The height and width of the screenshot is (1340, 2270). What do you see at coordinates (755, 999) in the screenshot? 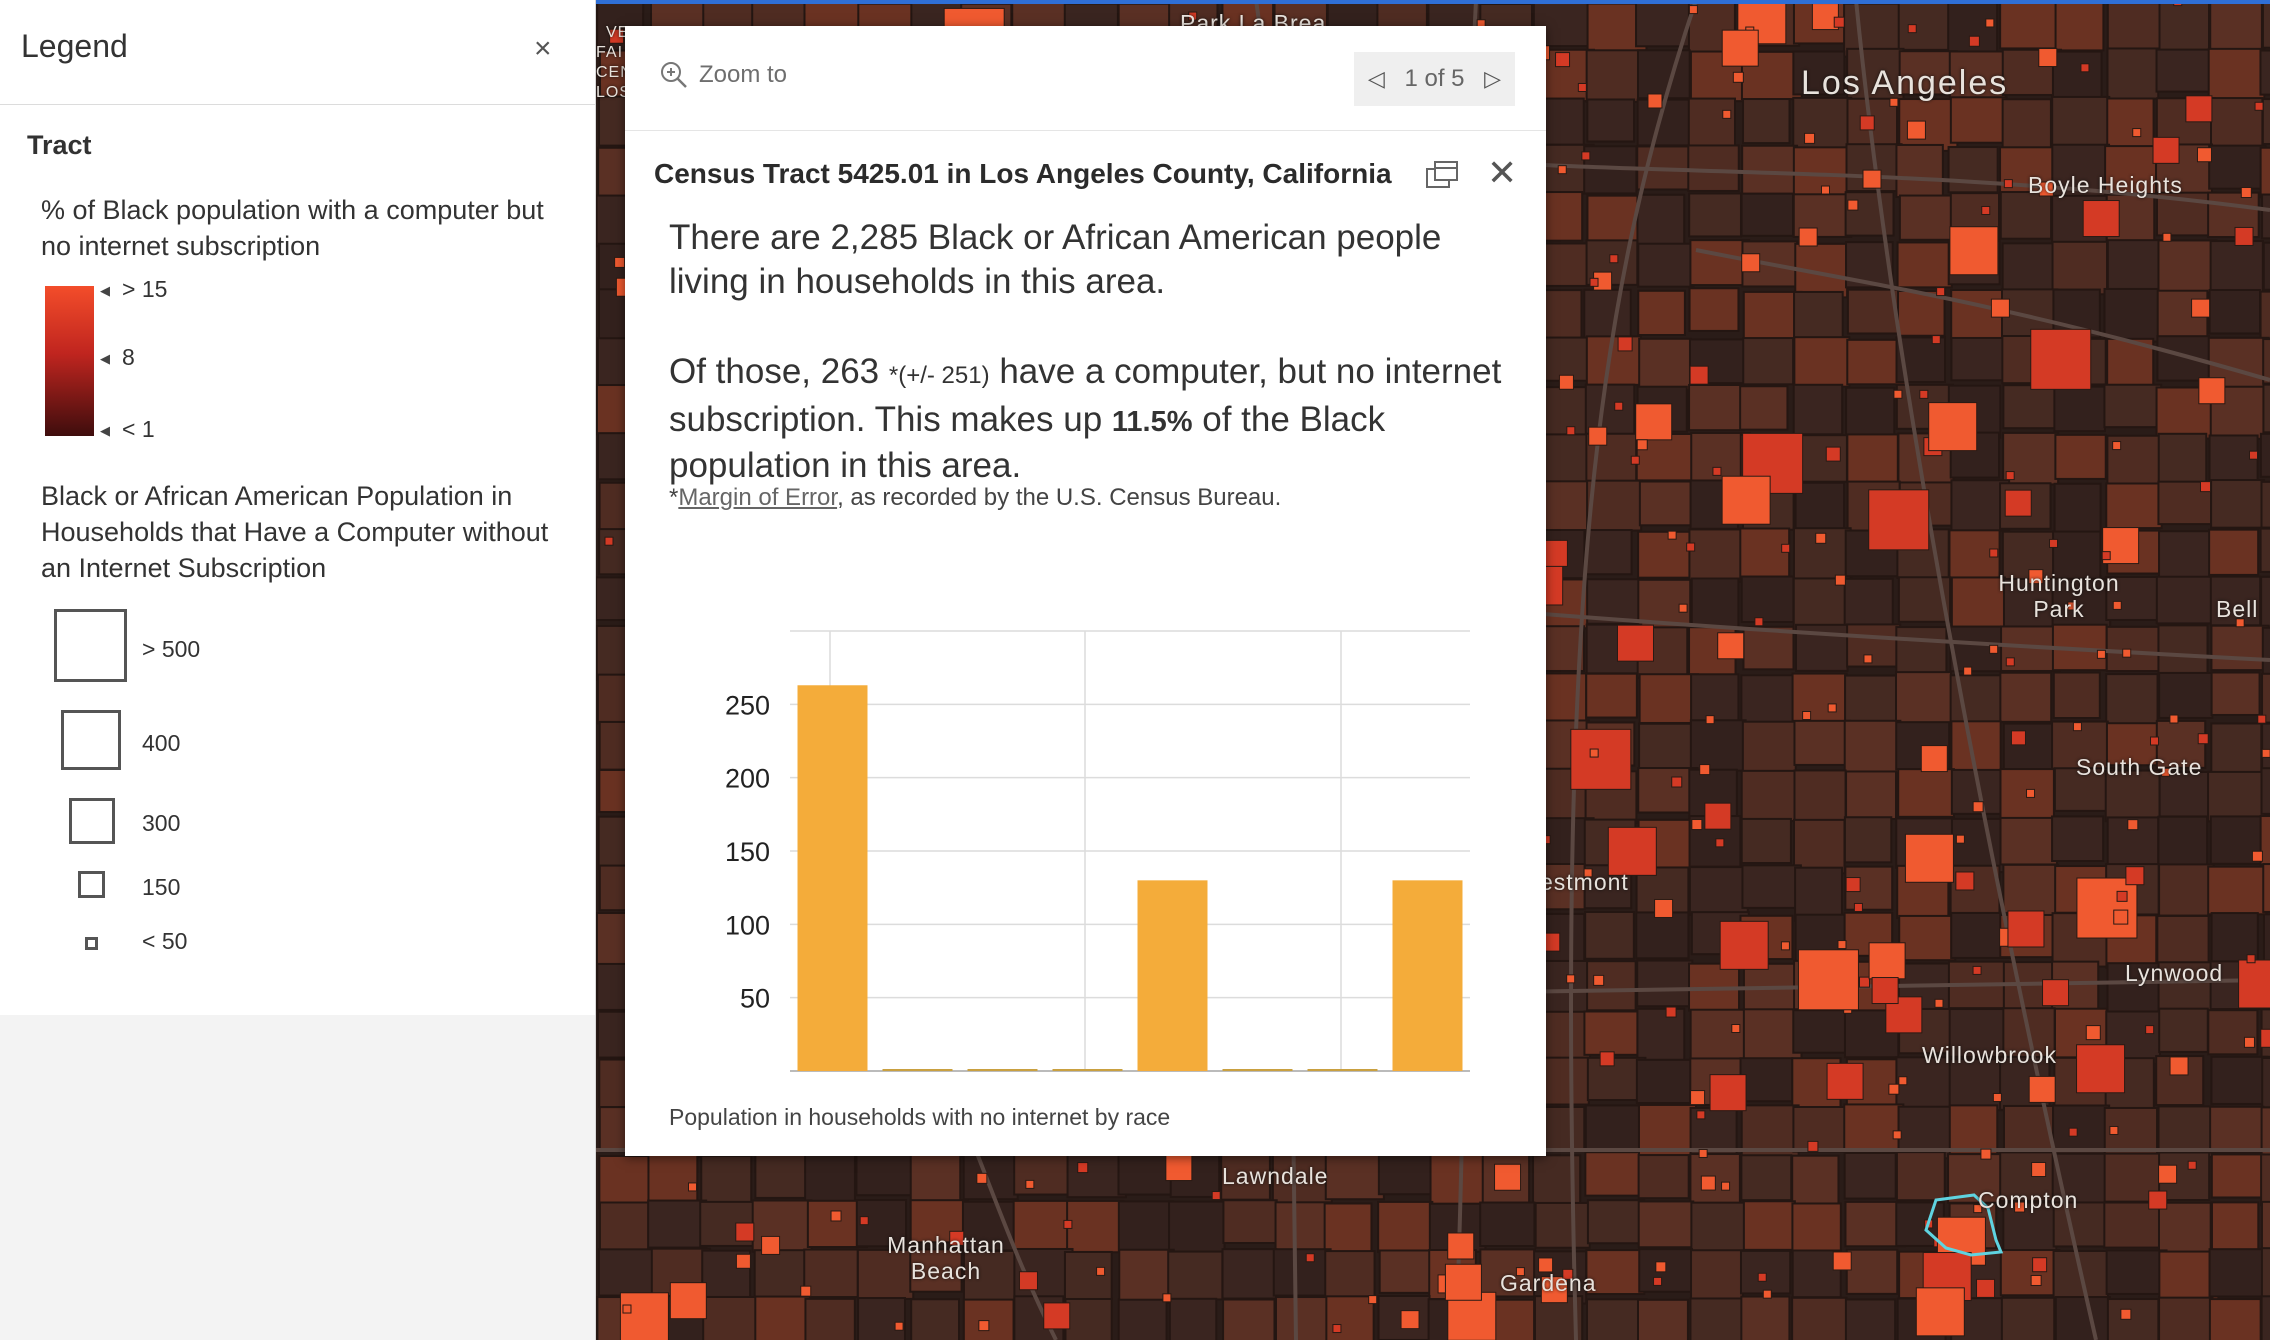
I see `y-tick-label: 50` at bounding box center [755, 999].